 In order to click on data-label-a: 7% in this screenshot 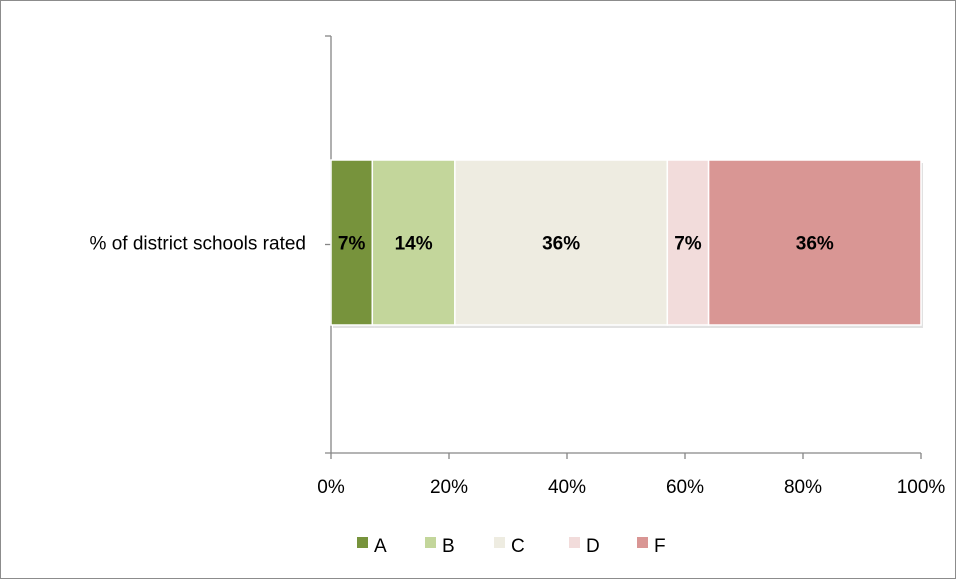, I will do `click(352, 244)`.